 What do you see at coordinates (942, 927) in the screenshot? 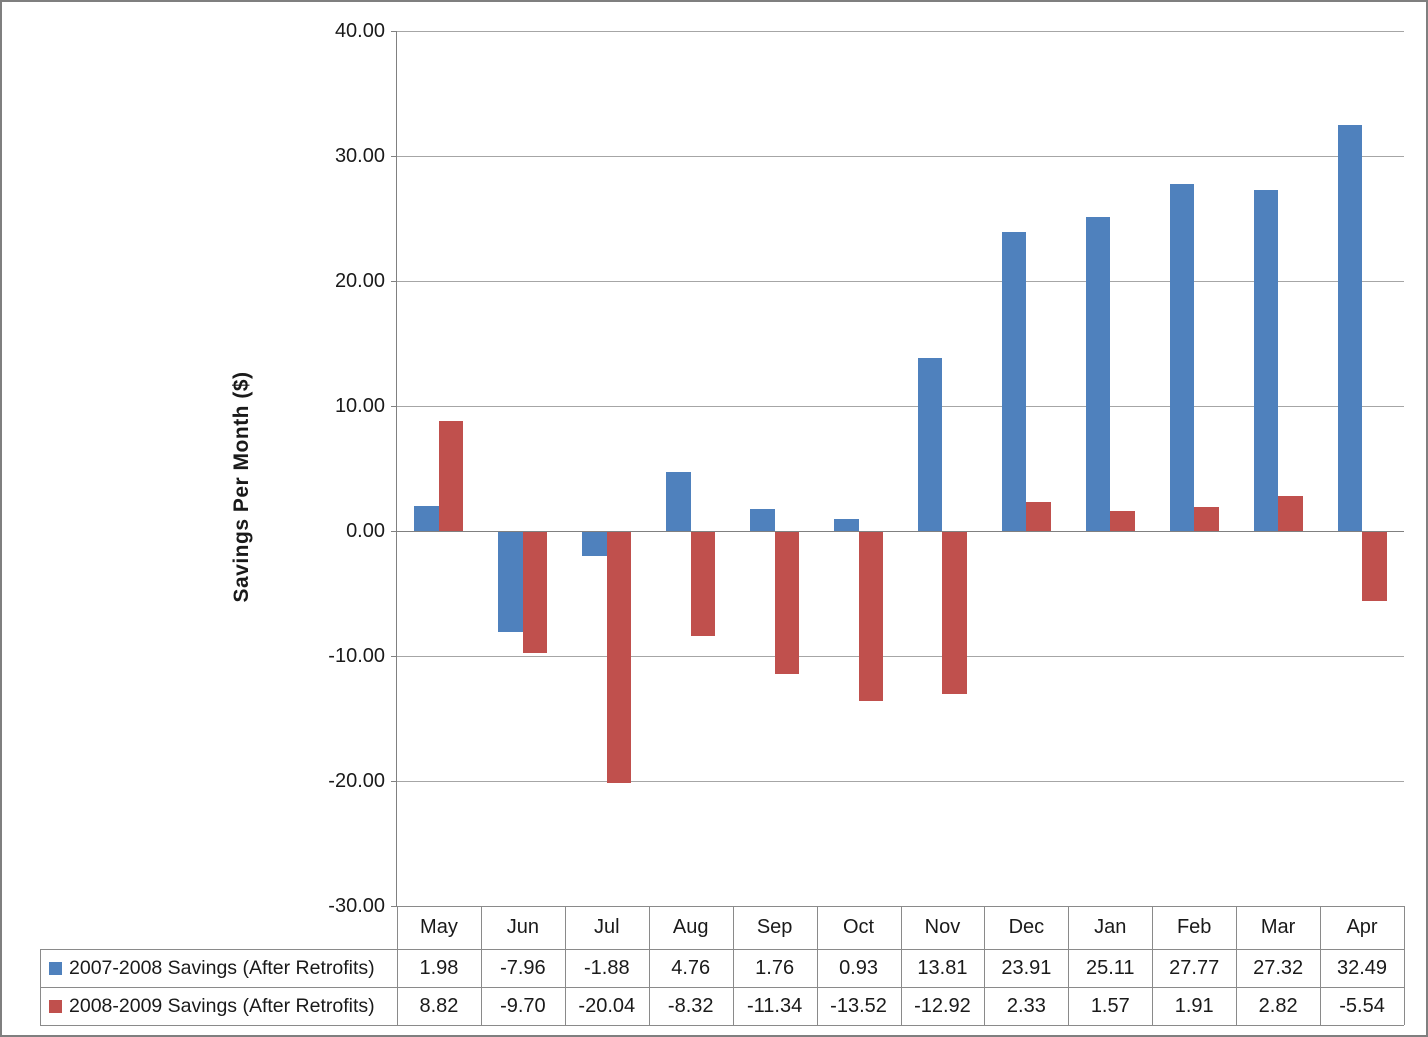
I see `month-header-cell: Nov` at bounding box center [942, 927].